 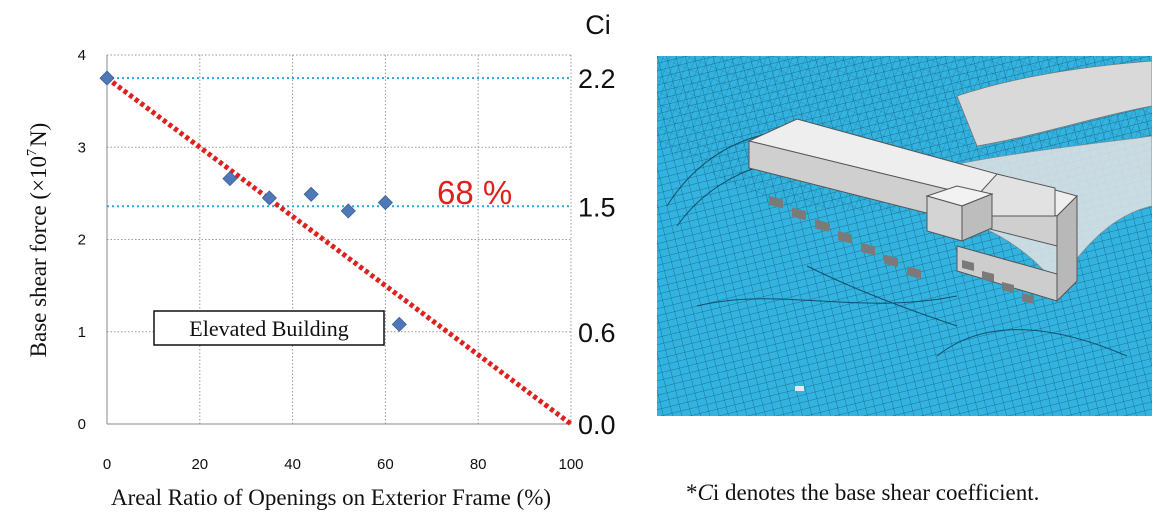 What do you see at coordinates (292, 464) in the screenshot?
I see `x-tick-label: 40` at bounding box center [292, 464].